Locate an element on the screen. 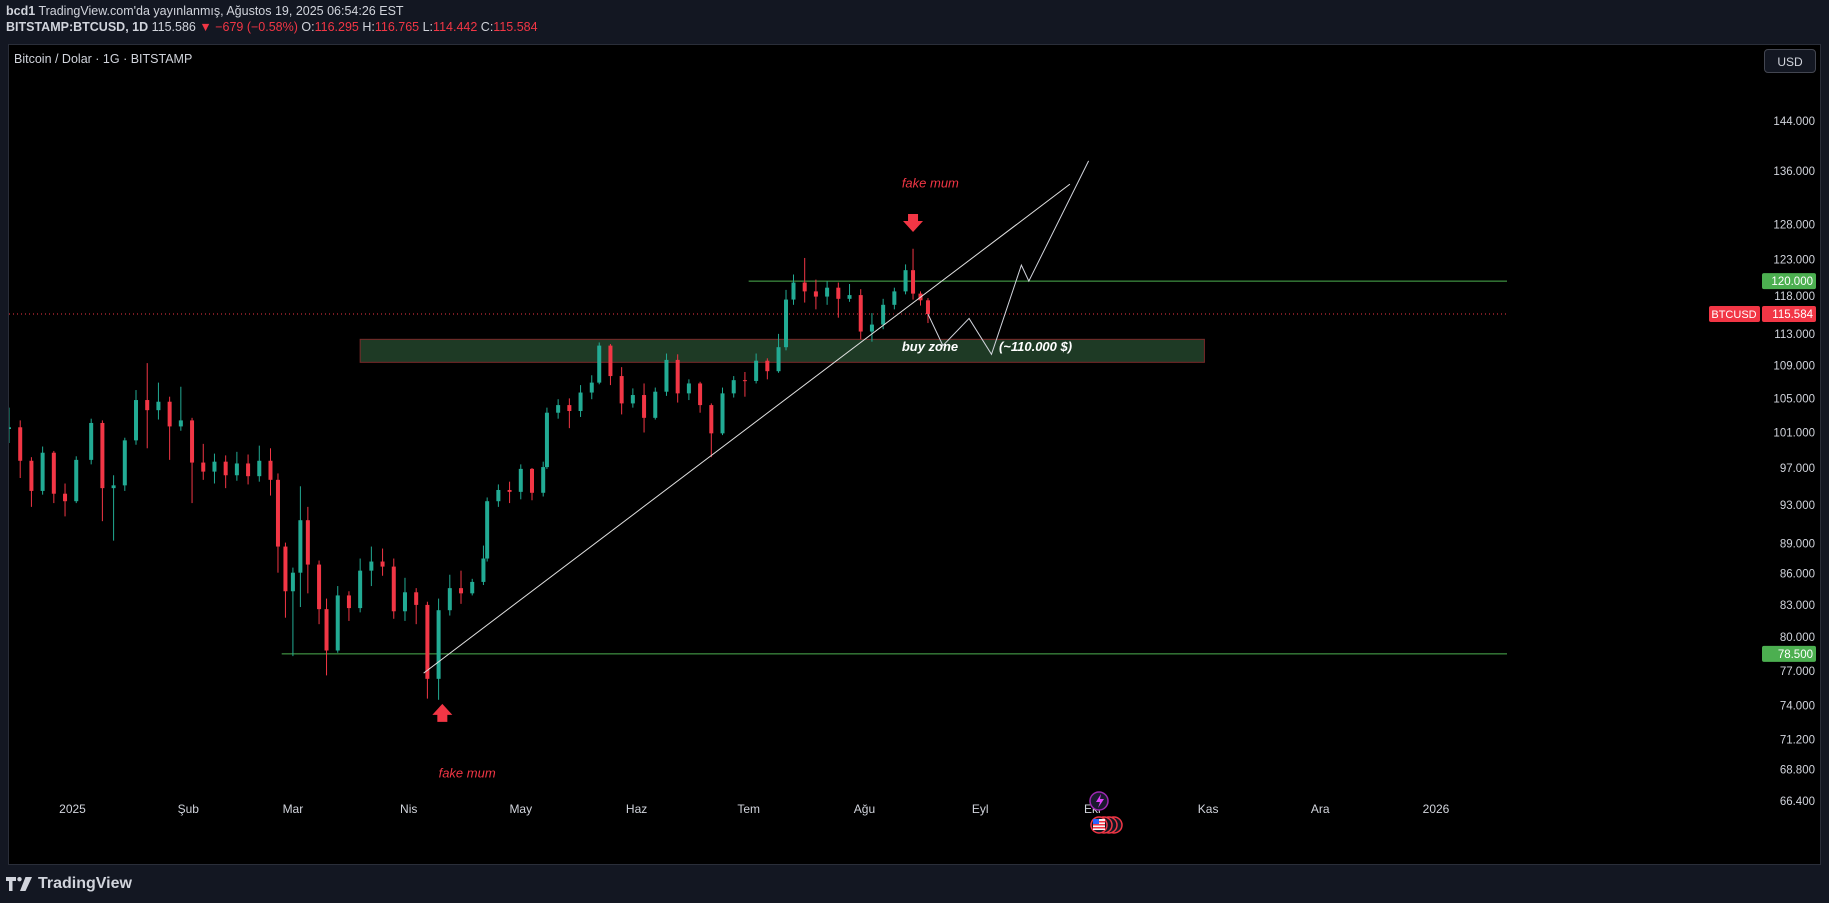 The image size is (1829, 903). y-tick-label: 83.000 is located at coordinates (1797, 606).